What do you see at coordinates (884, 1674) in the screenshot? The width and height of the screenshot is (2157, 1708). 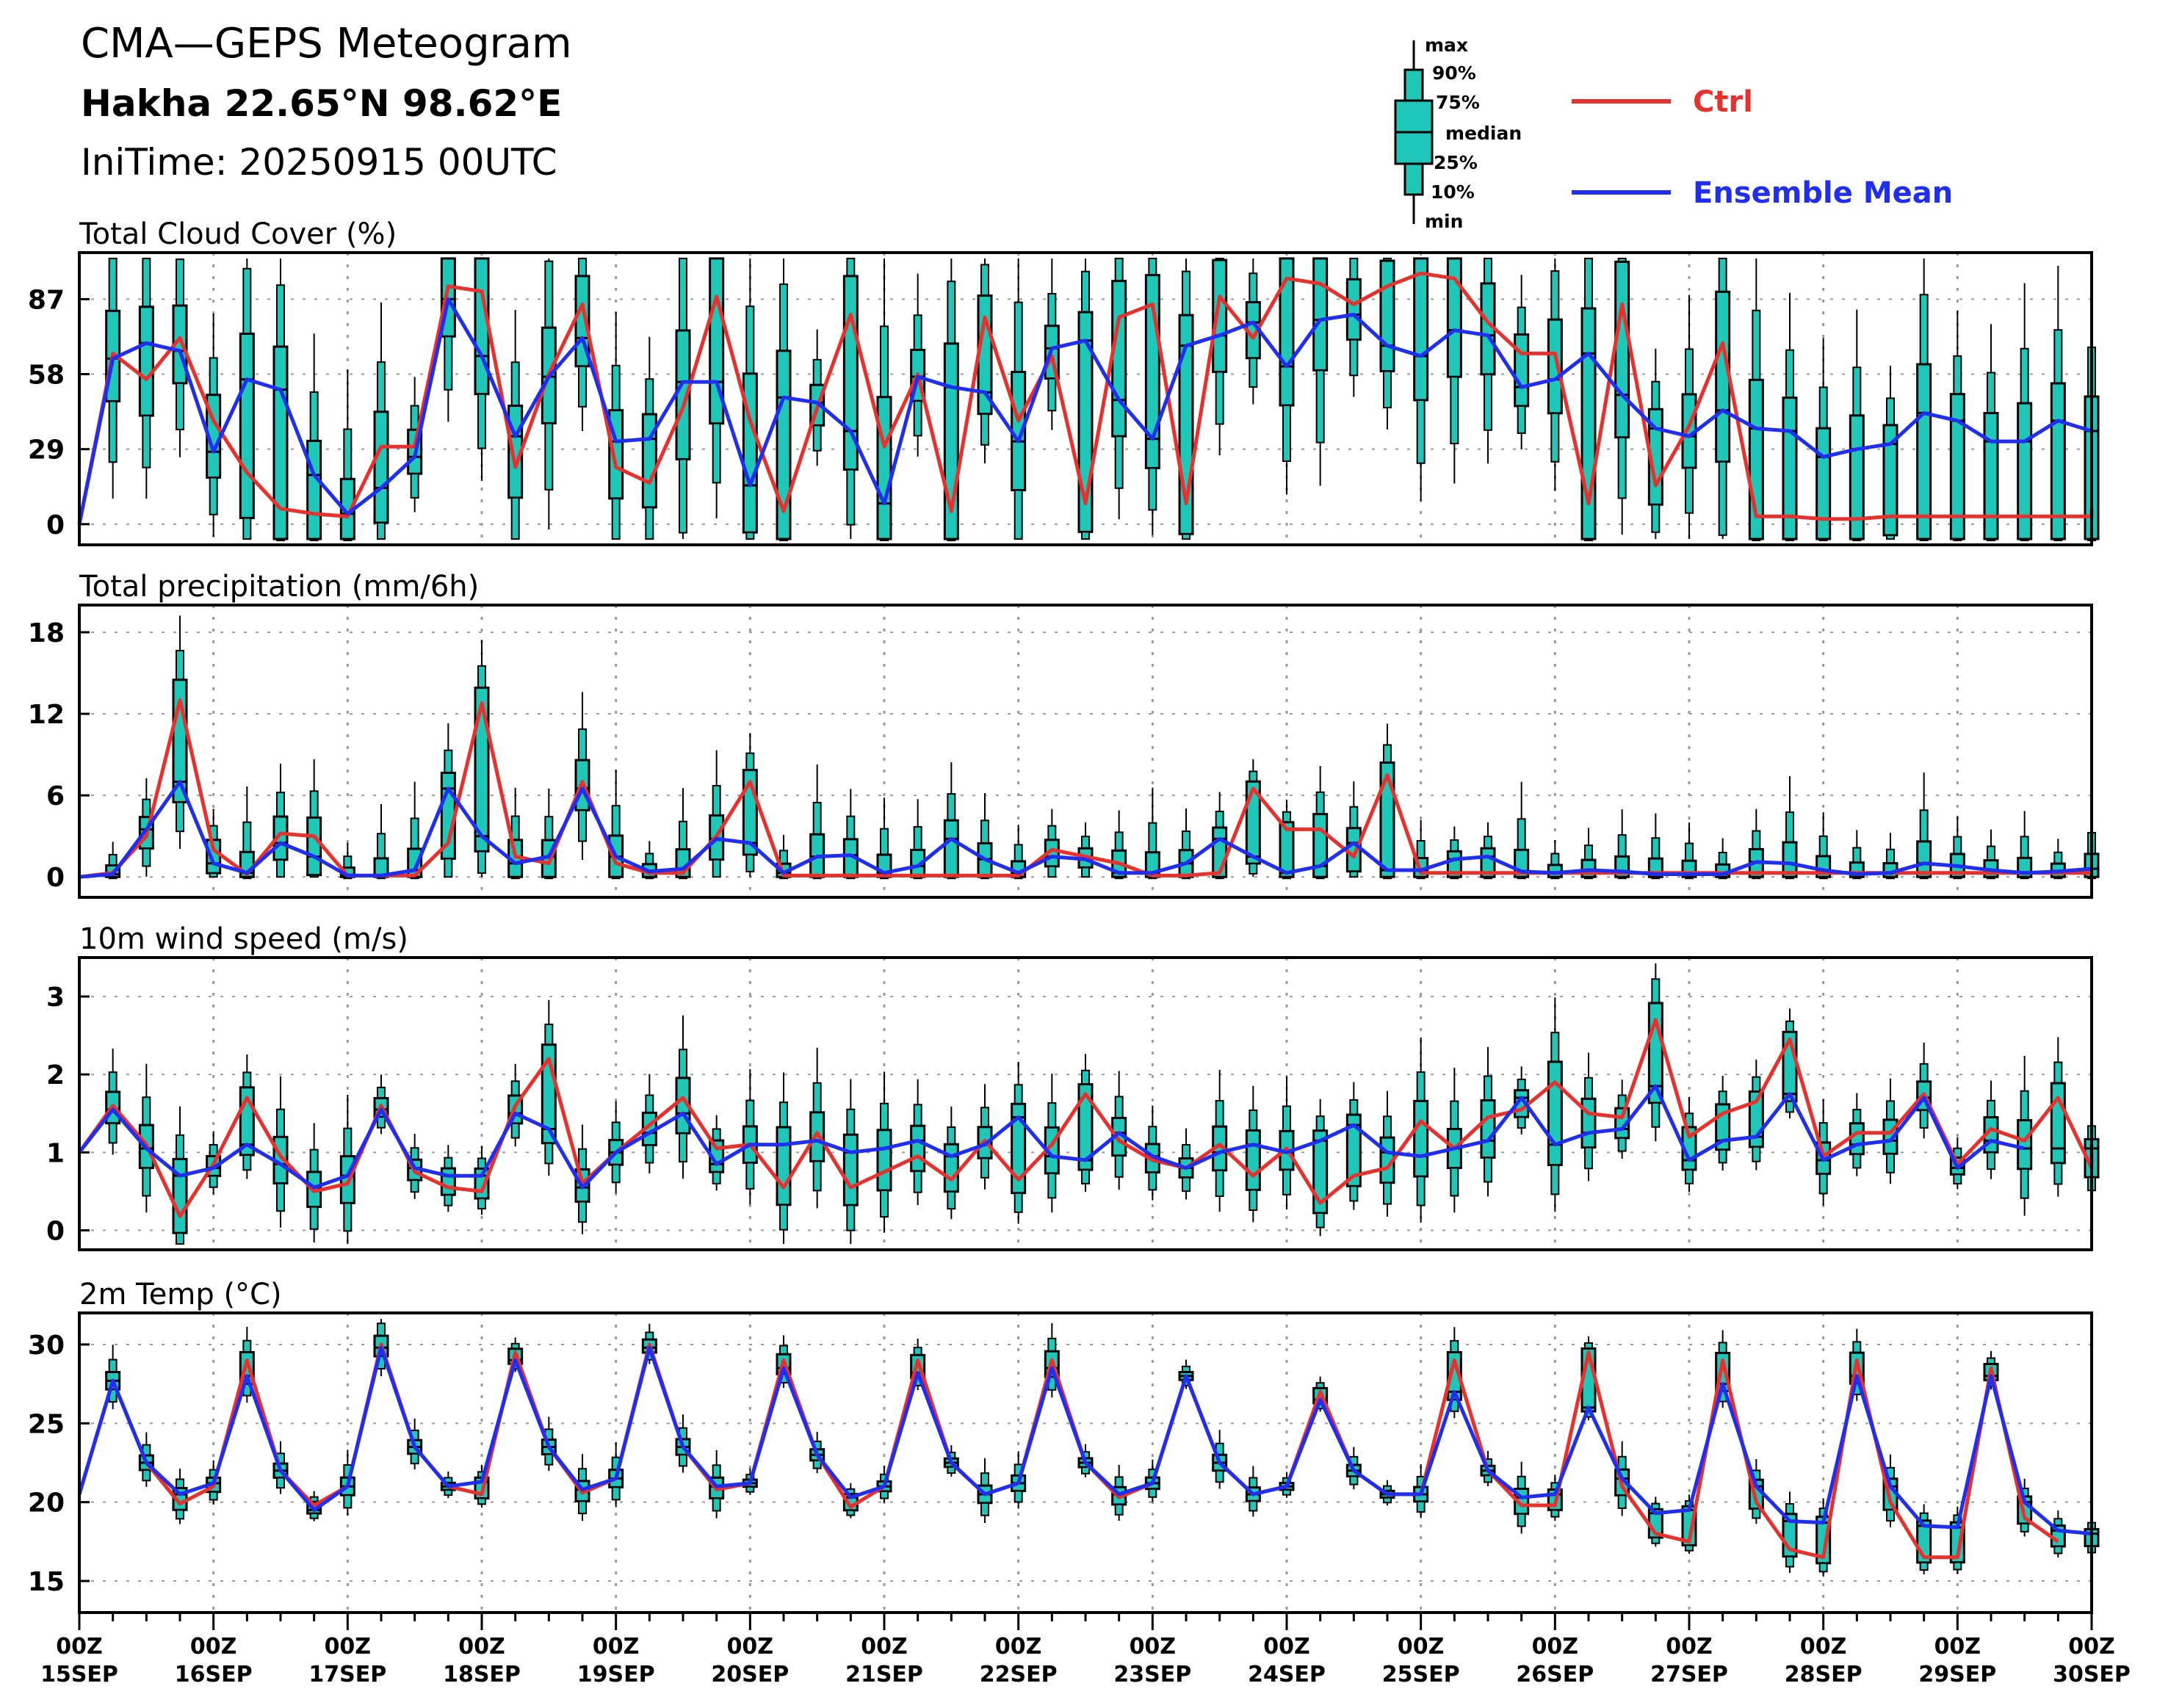 I see `x-tick-label-date: 21SEP` at bounding box center [884, 1674].